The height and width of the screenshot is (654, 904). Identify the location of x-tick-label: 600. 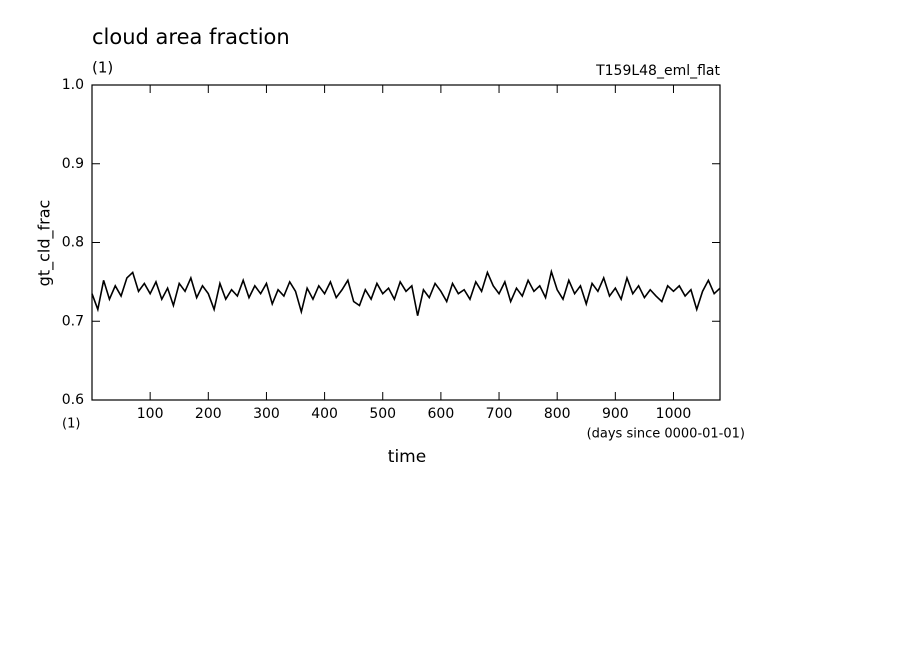
(441, 414).